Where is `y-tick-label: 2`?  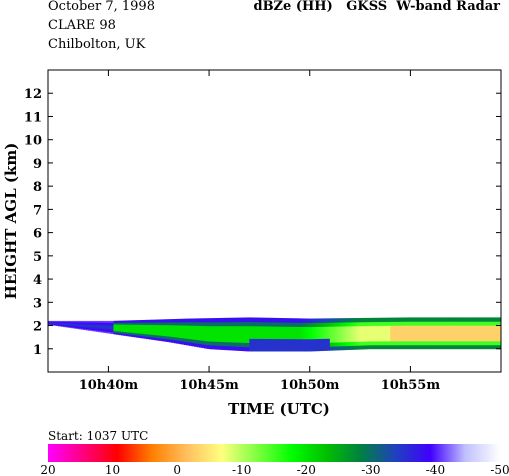
y-tick-label: 2 is located at coordinates (37, 327).